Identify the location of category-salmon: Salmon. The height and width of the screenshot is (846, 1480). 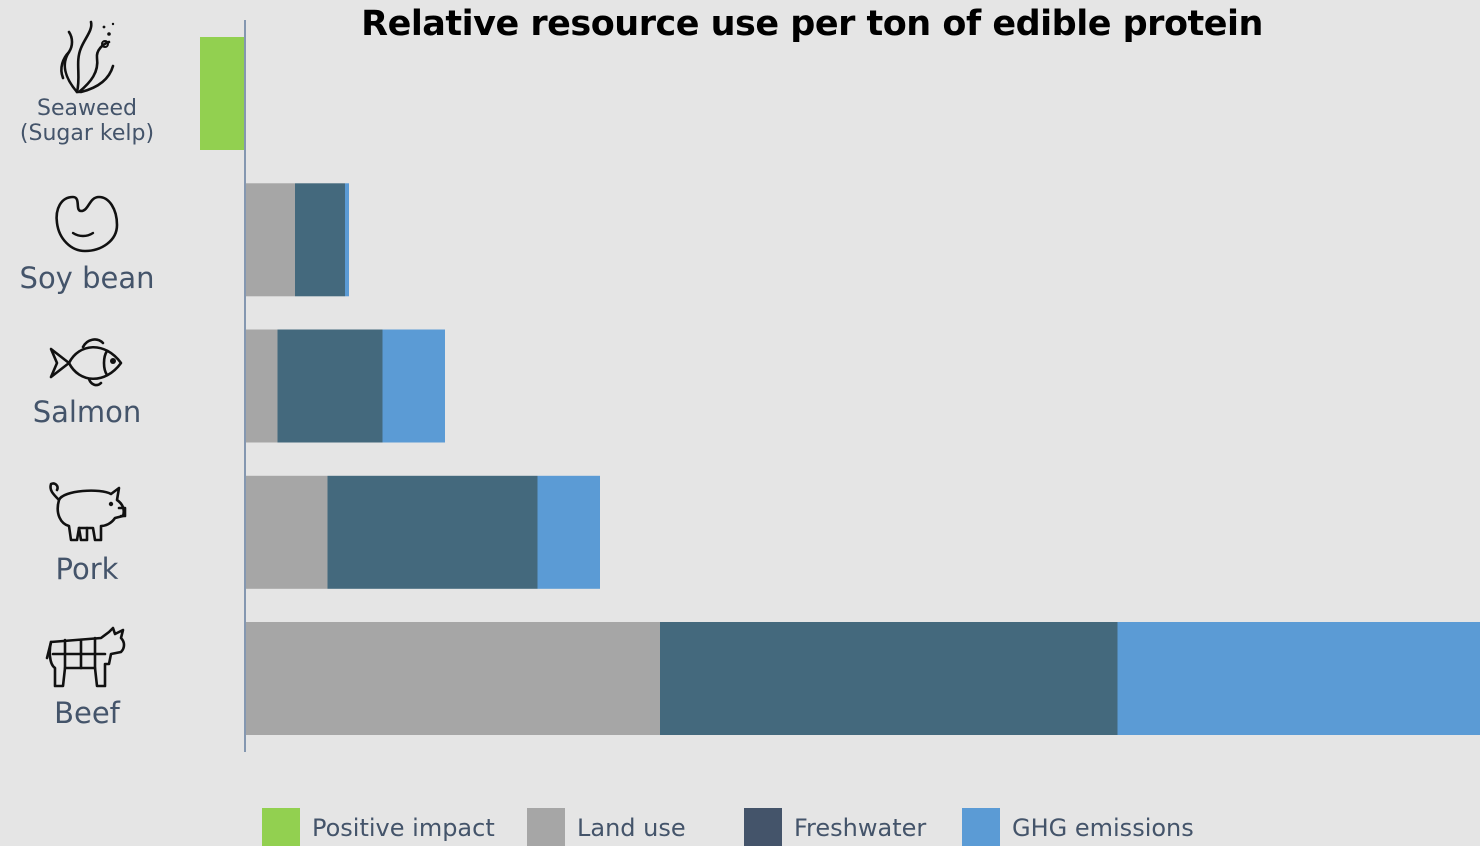
(87, 381).